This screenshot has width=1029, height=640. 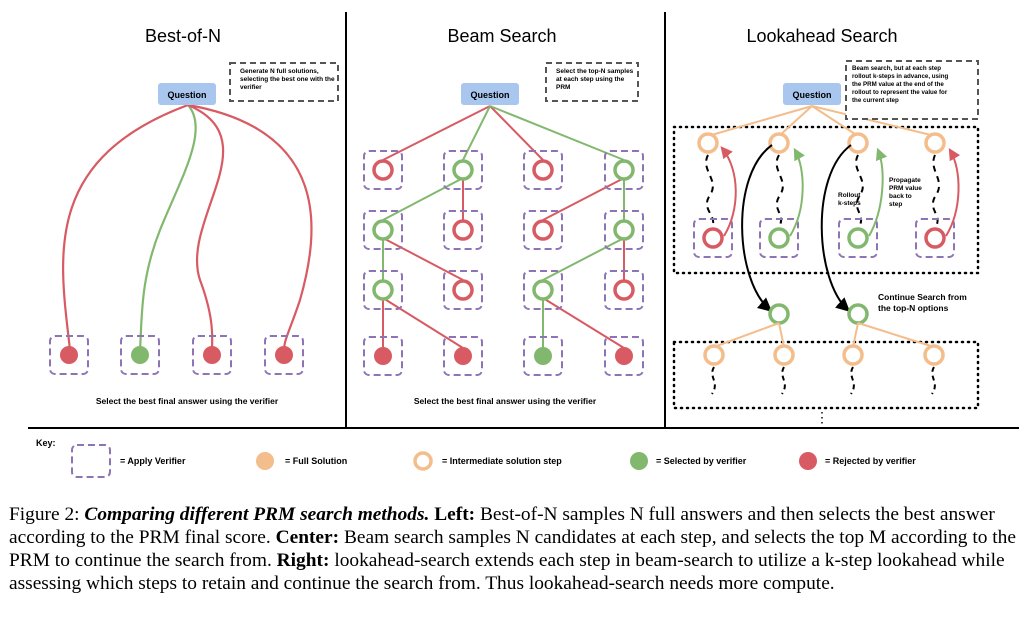 I want to click on legend-title: Key:, so click(x=46, y=443).